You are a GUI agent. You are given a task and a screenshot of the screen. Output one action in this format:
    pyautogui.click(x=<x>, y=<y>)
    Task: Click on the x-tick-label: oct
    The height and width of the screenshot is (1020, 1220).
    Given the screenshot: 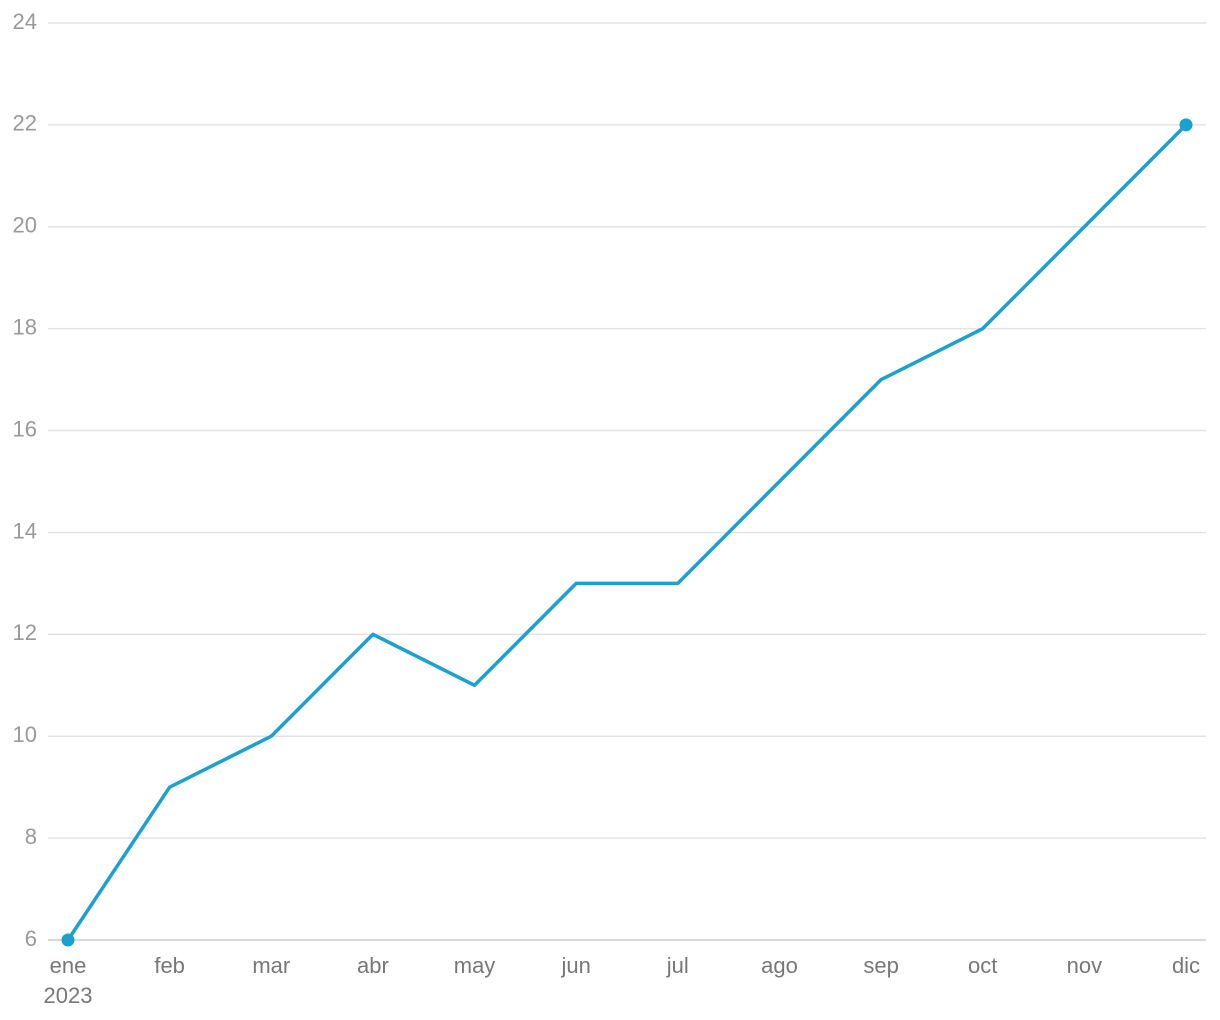 What is the action you would take?
    pyautogui.click(x=982, y=965)
    